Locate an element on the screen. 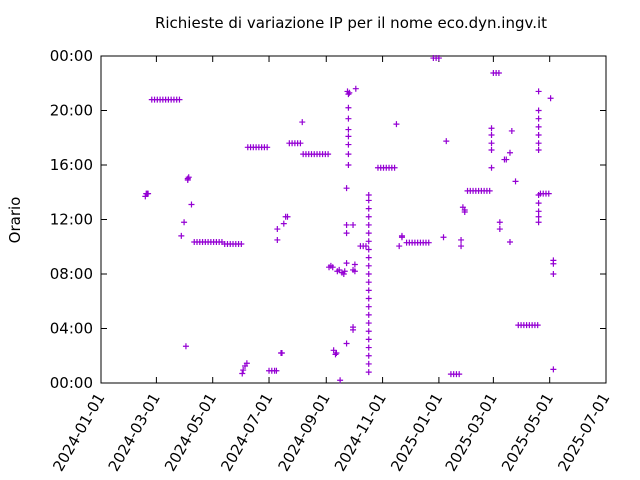 This screenshot has width=640, height=480. y-tick-label: 12:00 is located at coordinates (71, 220).